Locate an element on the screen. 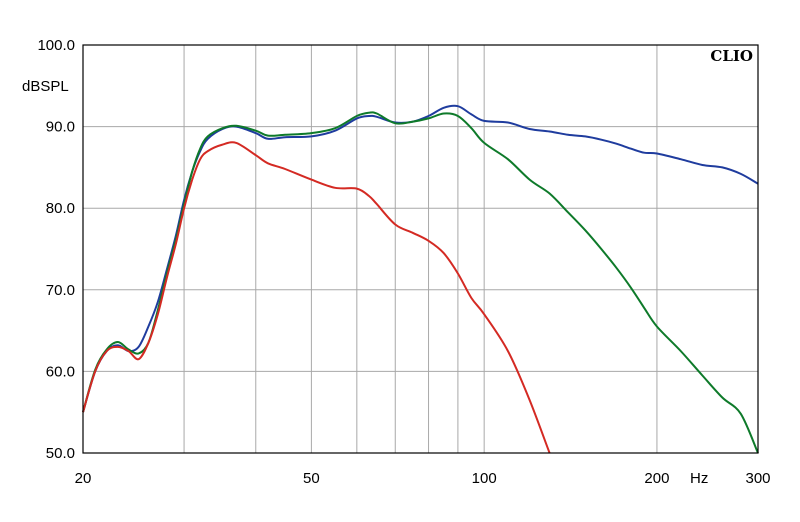  x-tick-label-4: 300 is located at coordinates (757, 478).